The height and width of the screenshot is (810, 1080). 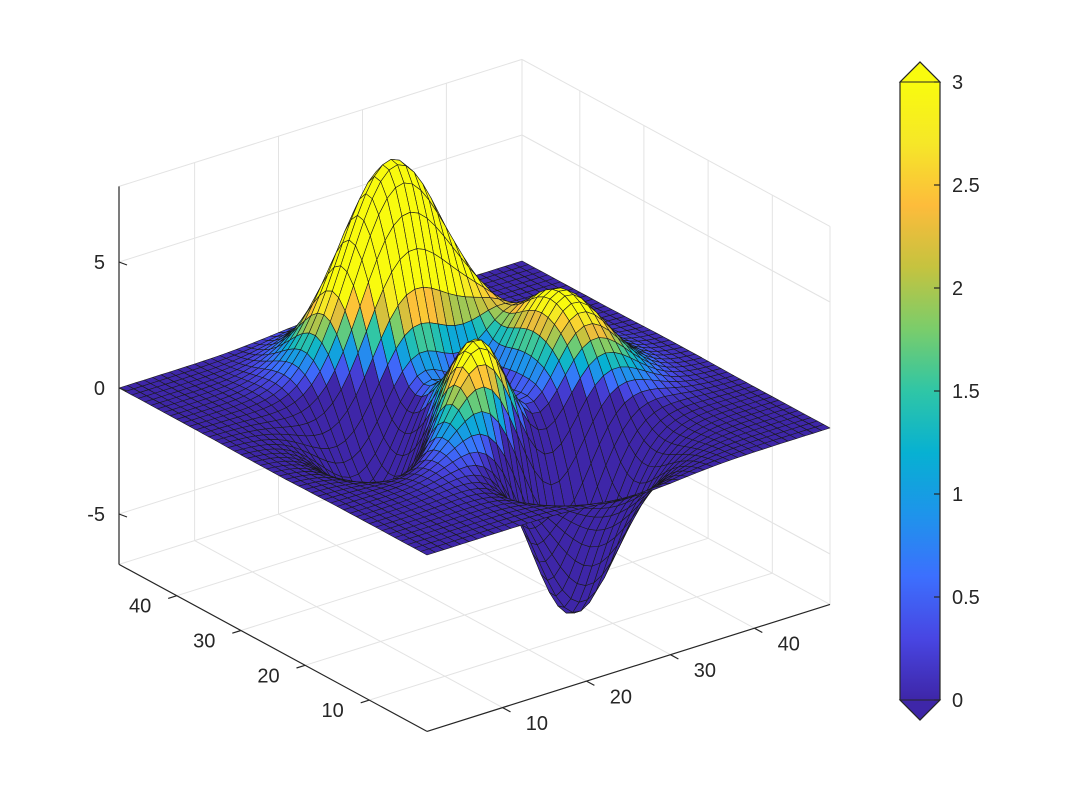 What do you see at coordinates (957, 83) in the screenshot?
I see `colorbar-tick-label: 3` at bounding box center [957, 83].